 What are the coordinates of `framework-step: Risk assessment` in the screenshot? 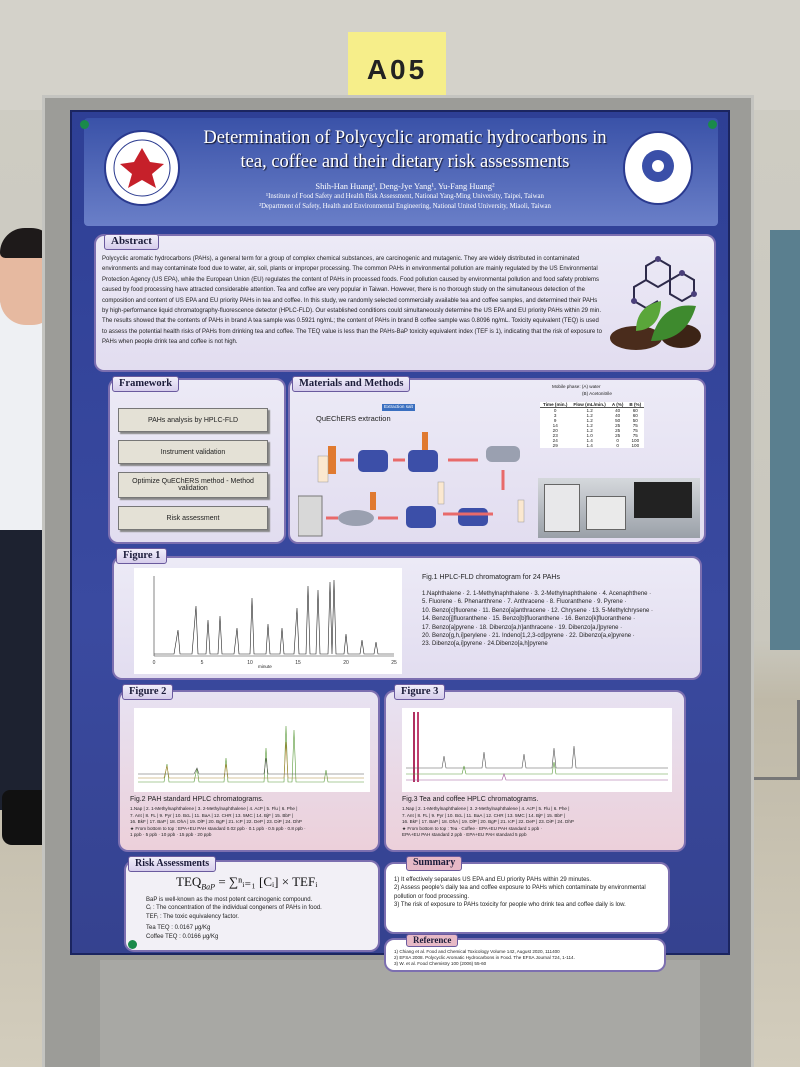 It's located at (193, 518).